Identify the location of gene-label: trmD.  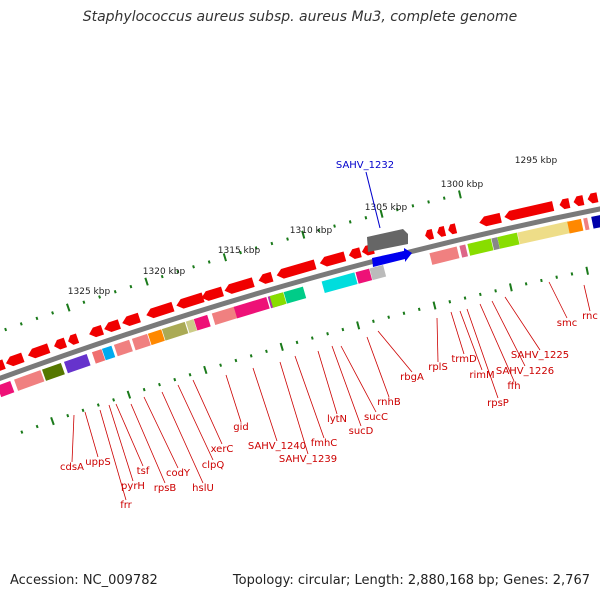
(464, 359).